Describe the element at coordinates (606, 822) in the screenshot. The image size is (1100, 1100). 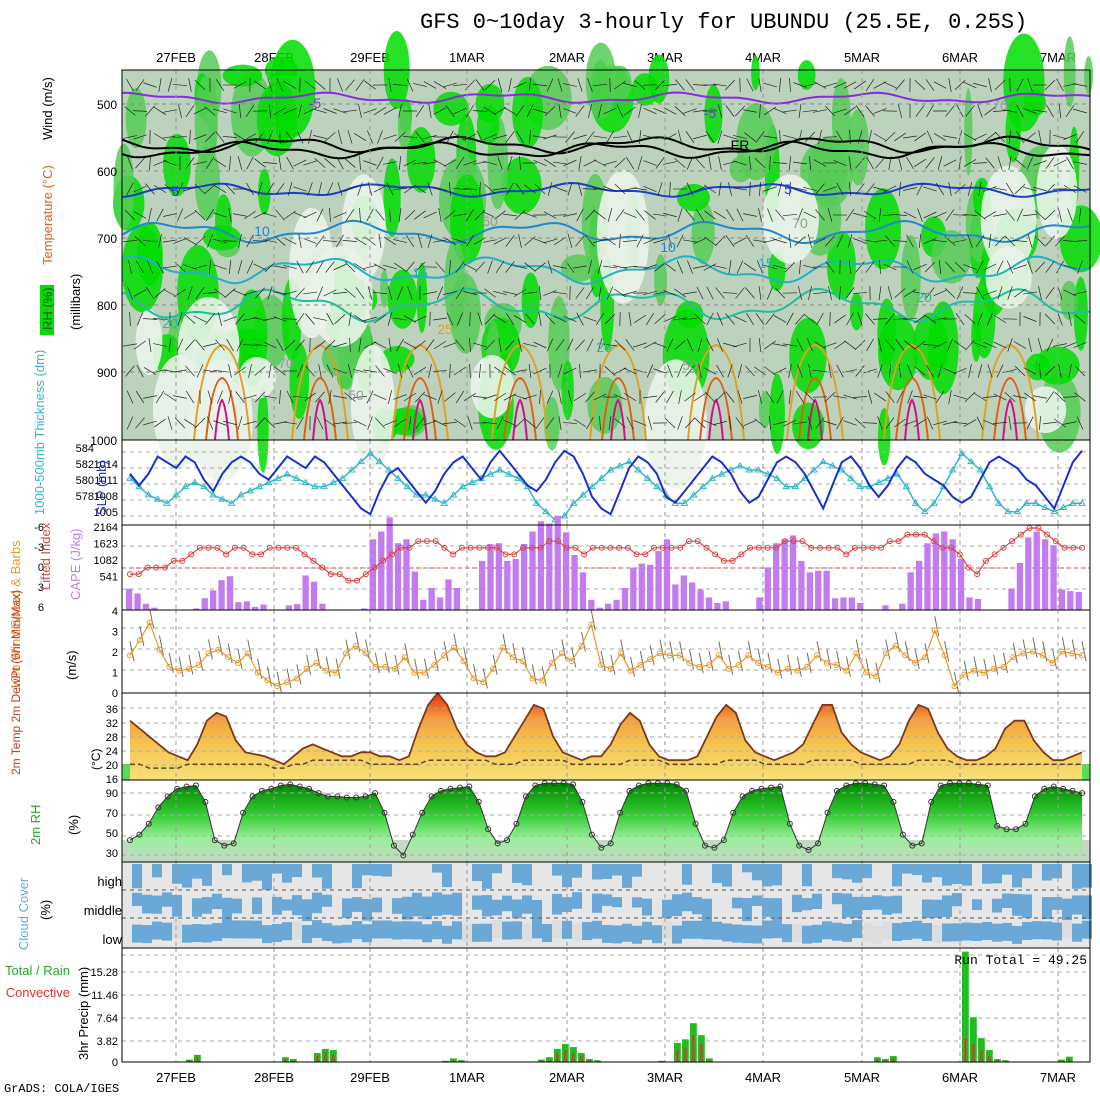
I see `rh-area` at that location.